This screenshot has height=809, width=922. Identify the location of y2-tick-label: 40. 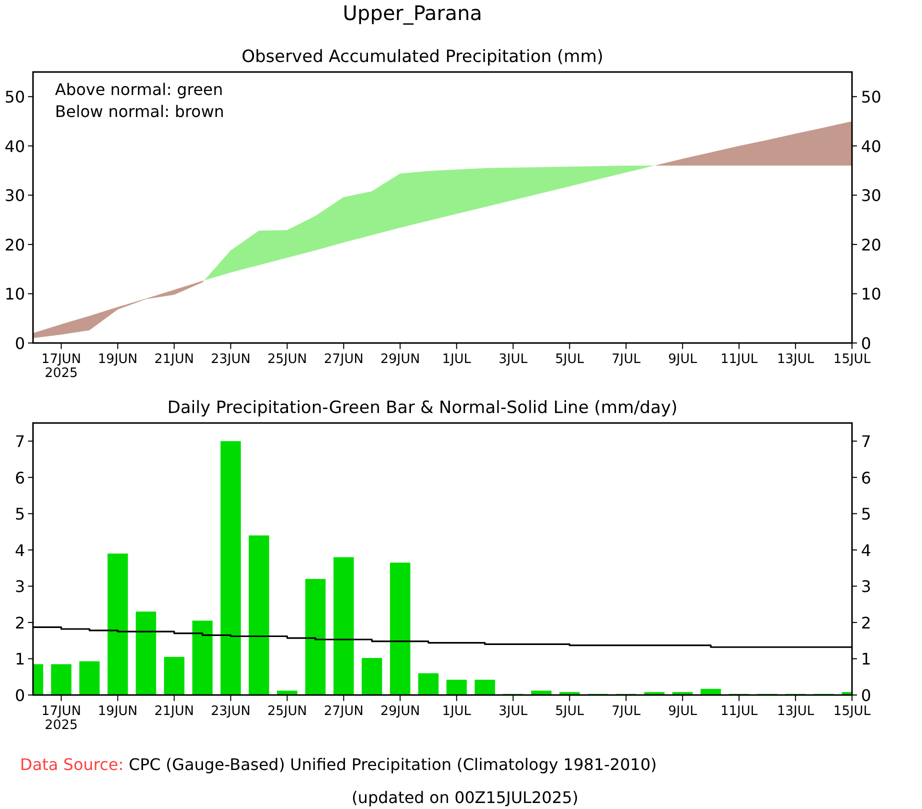
(871, 146).